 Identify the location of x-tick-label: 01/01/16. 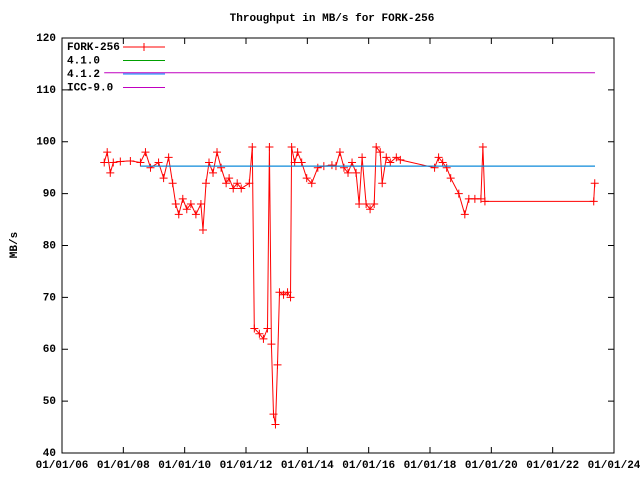
(368, 466).